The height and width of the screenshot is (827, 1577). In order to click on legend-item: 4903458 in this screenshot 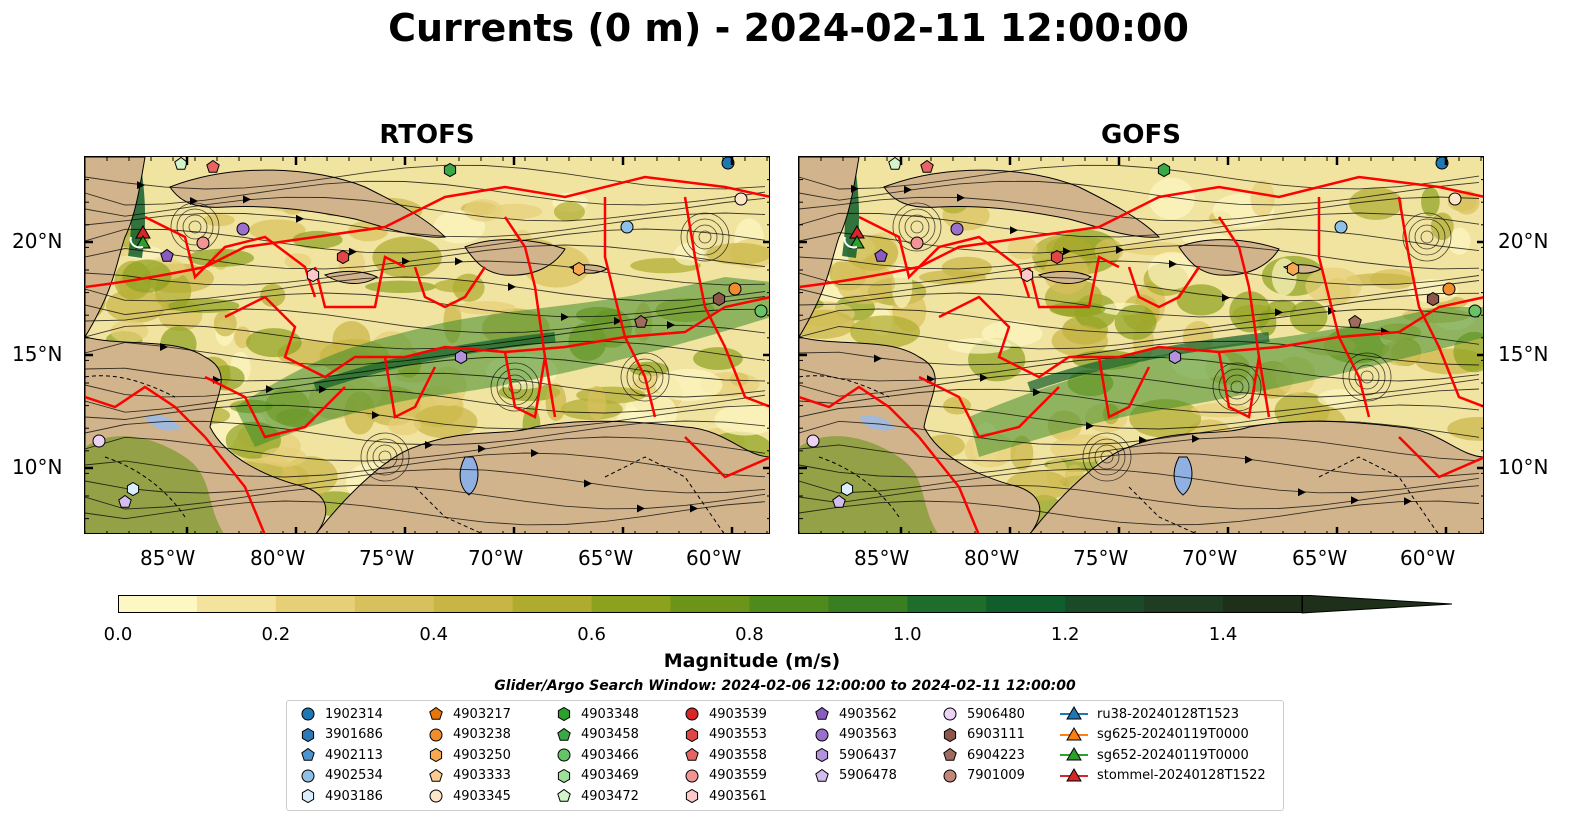, I will do `click(597, 735)`.